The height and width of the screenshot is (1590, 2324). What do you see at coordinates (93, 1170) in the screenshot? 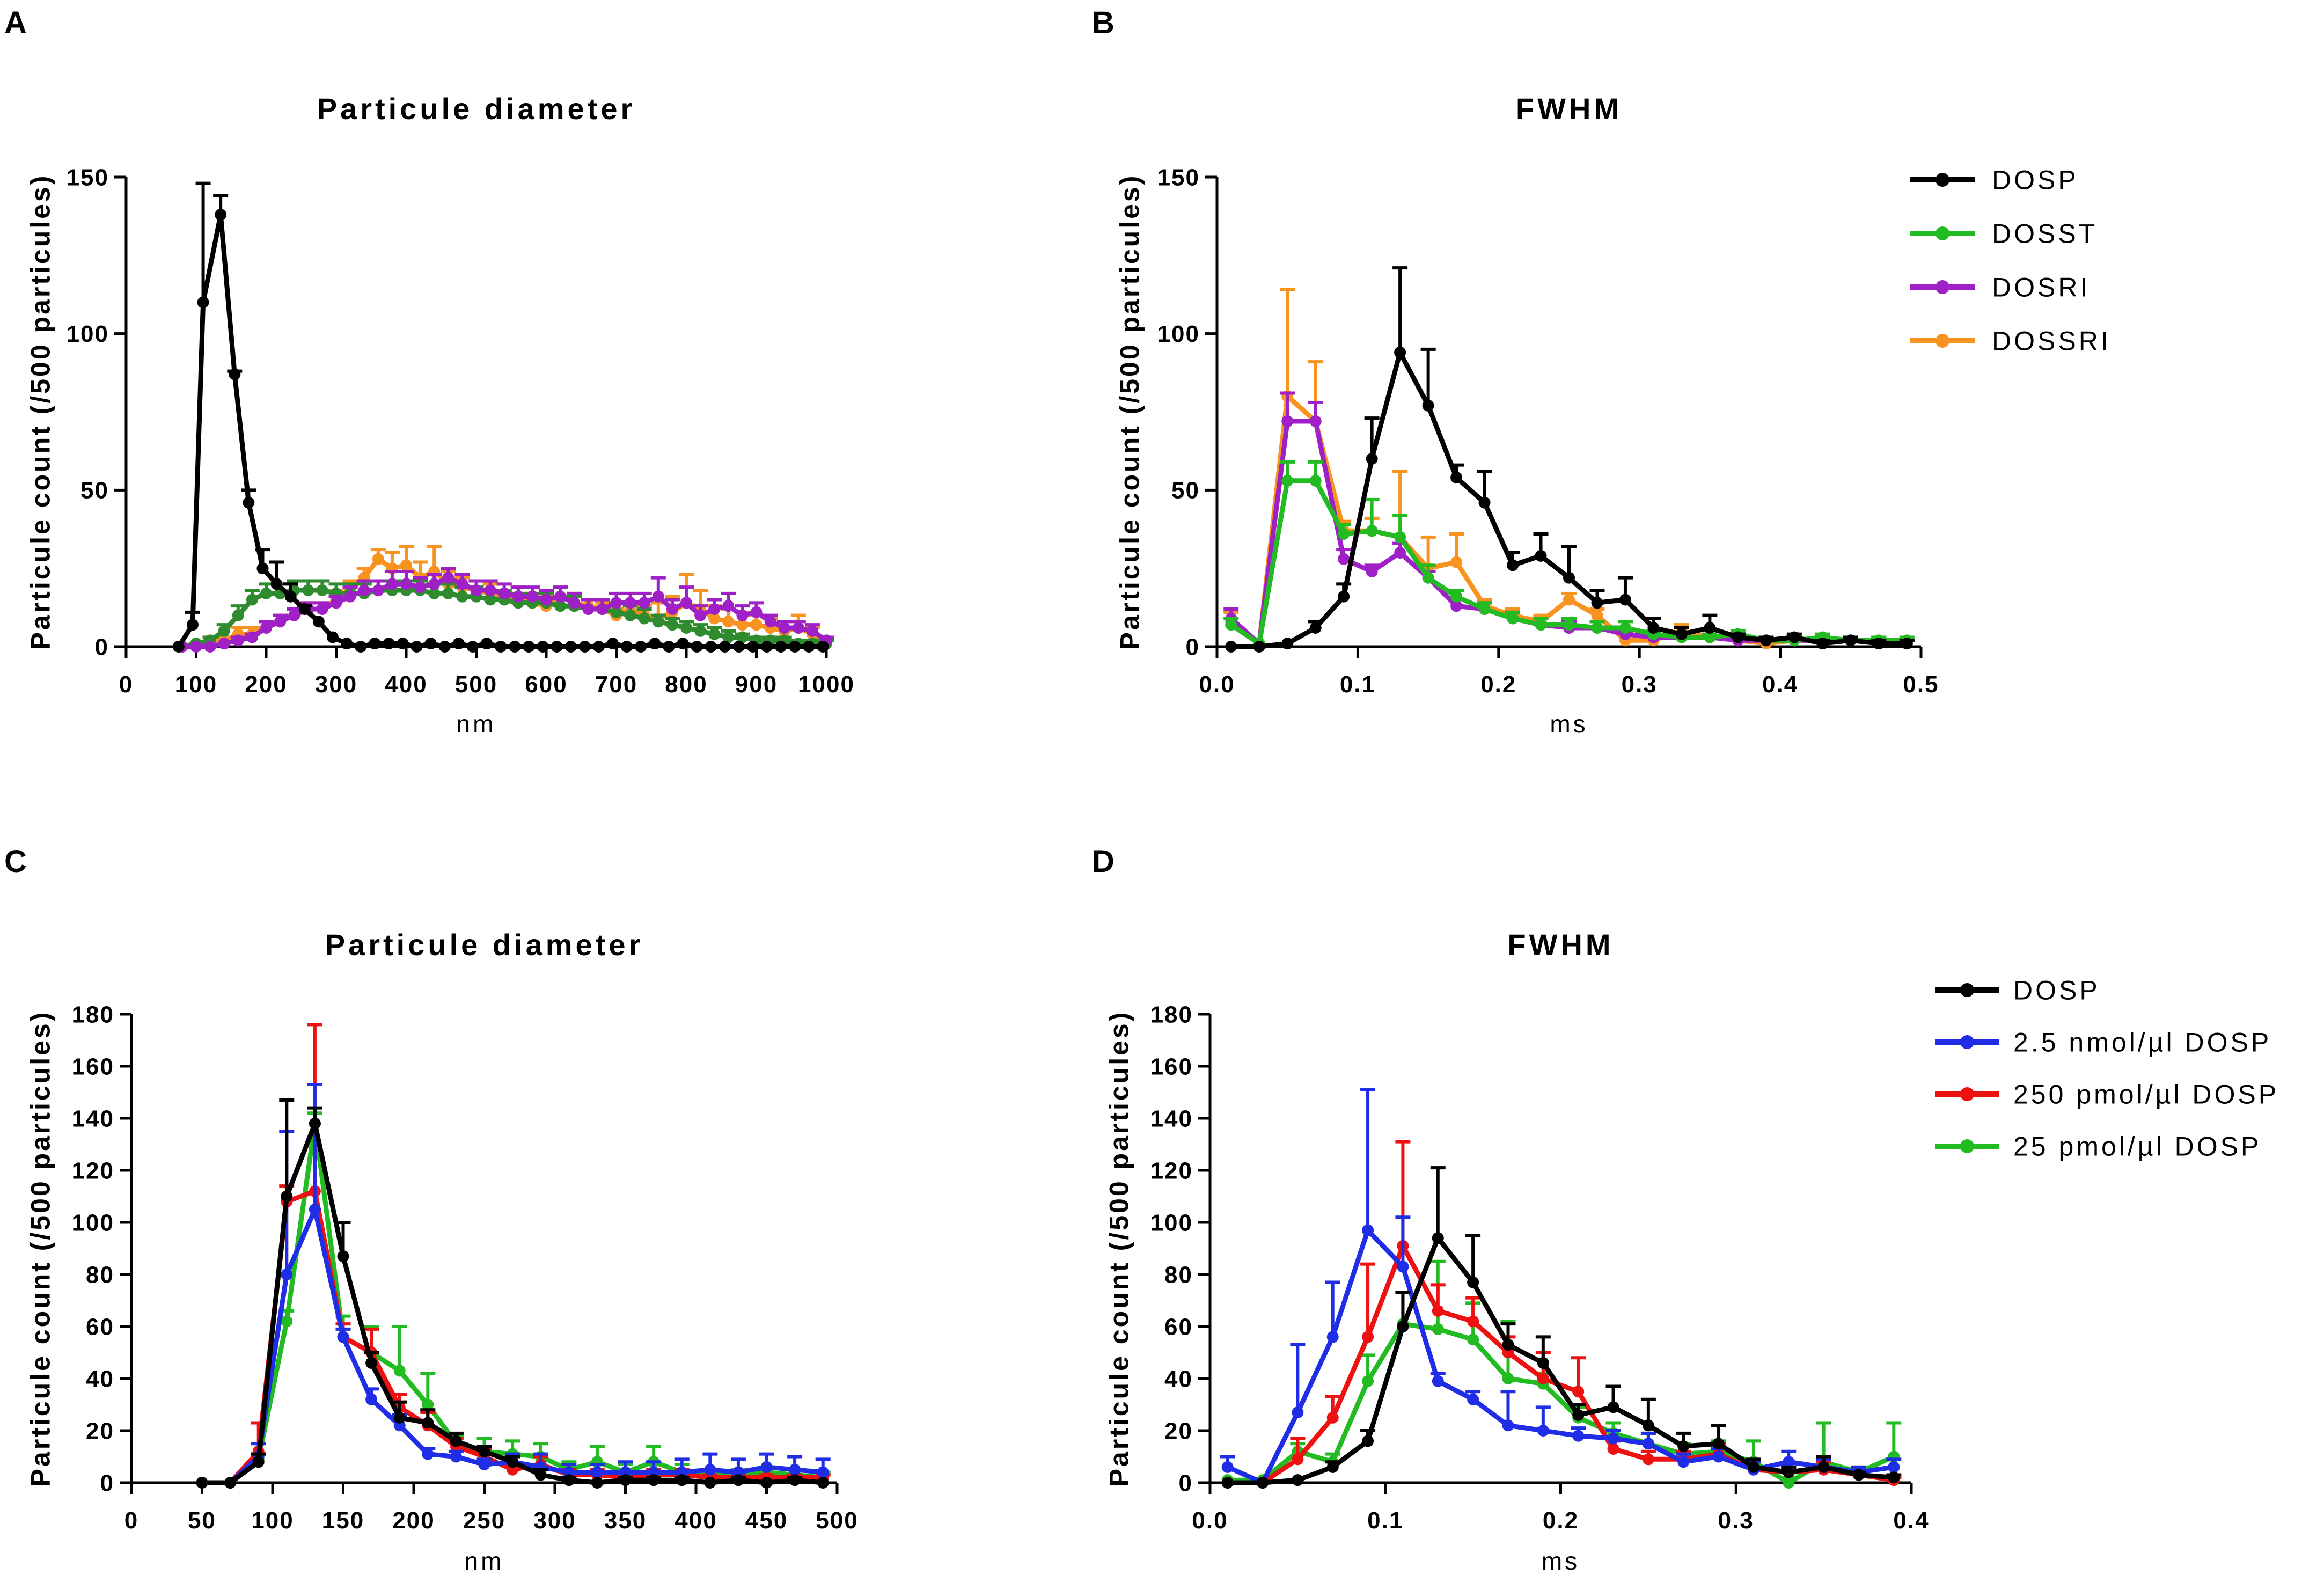
I see `y-tick-label: 120` at bounding box center [93, 1170].